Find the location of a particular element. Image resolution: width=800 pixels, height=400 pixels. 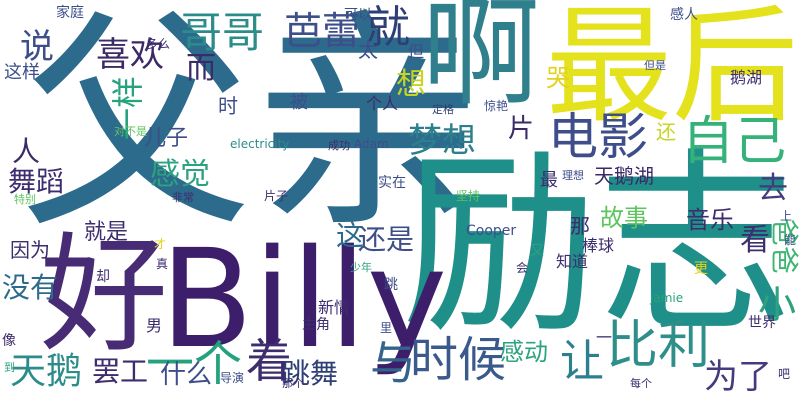

word-zui: 最 is located at coordinates (549, 180).